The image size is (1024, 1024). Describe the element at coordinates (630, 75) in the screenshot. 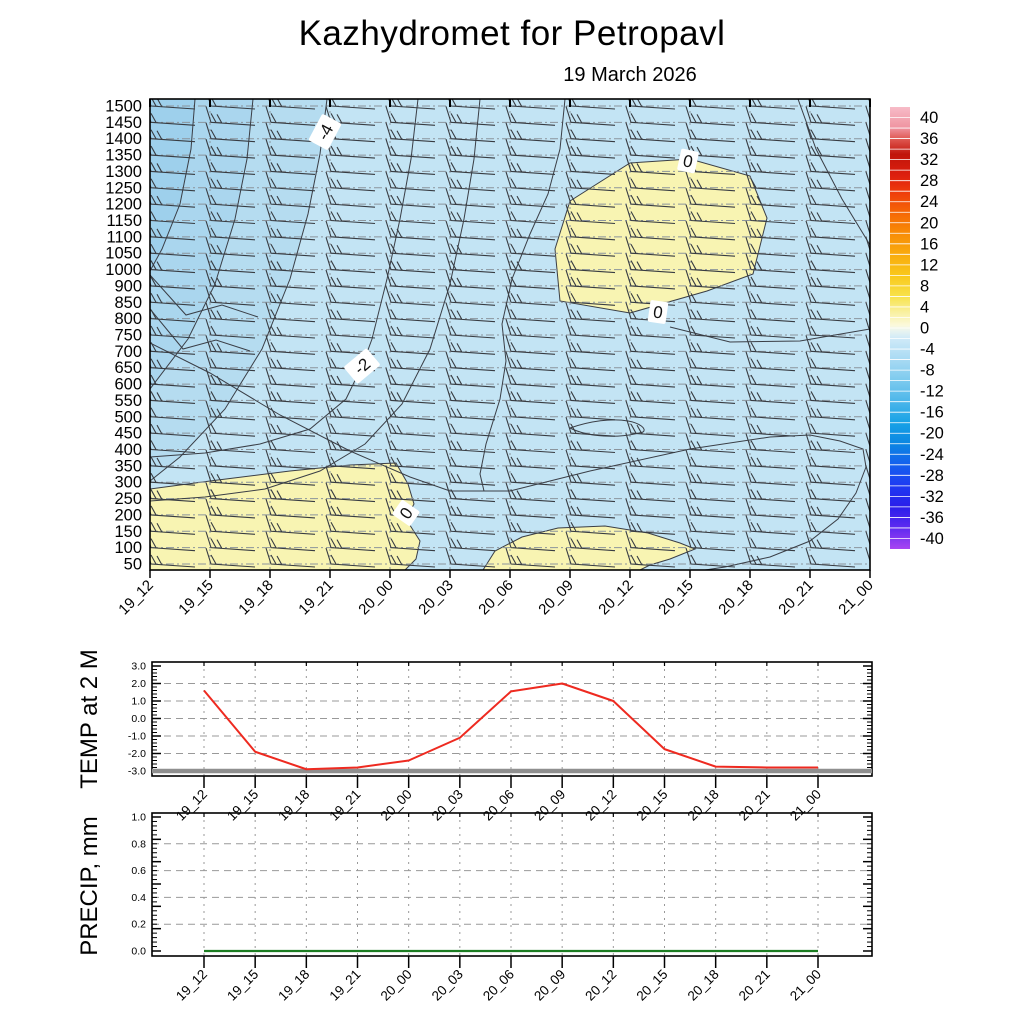

I see `page-subtitle: 19 March 2026` at that location.